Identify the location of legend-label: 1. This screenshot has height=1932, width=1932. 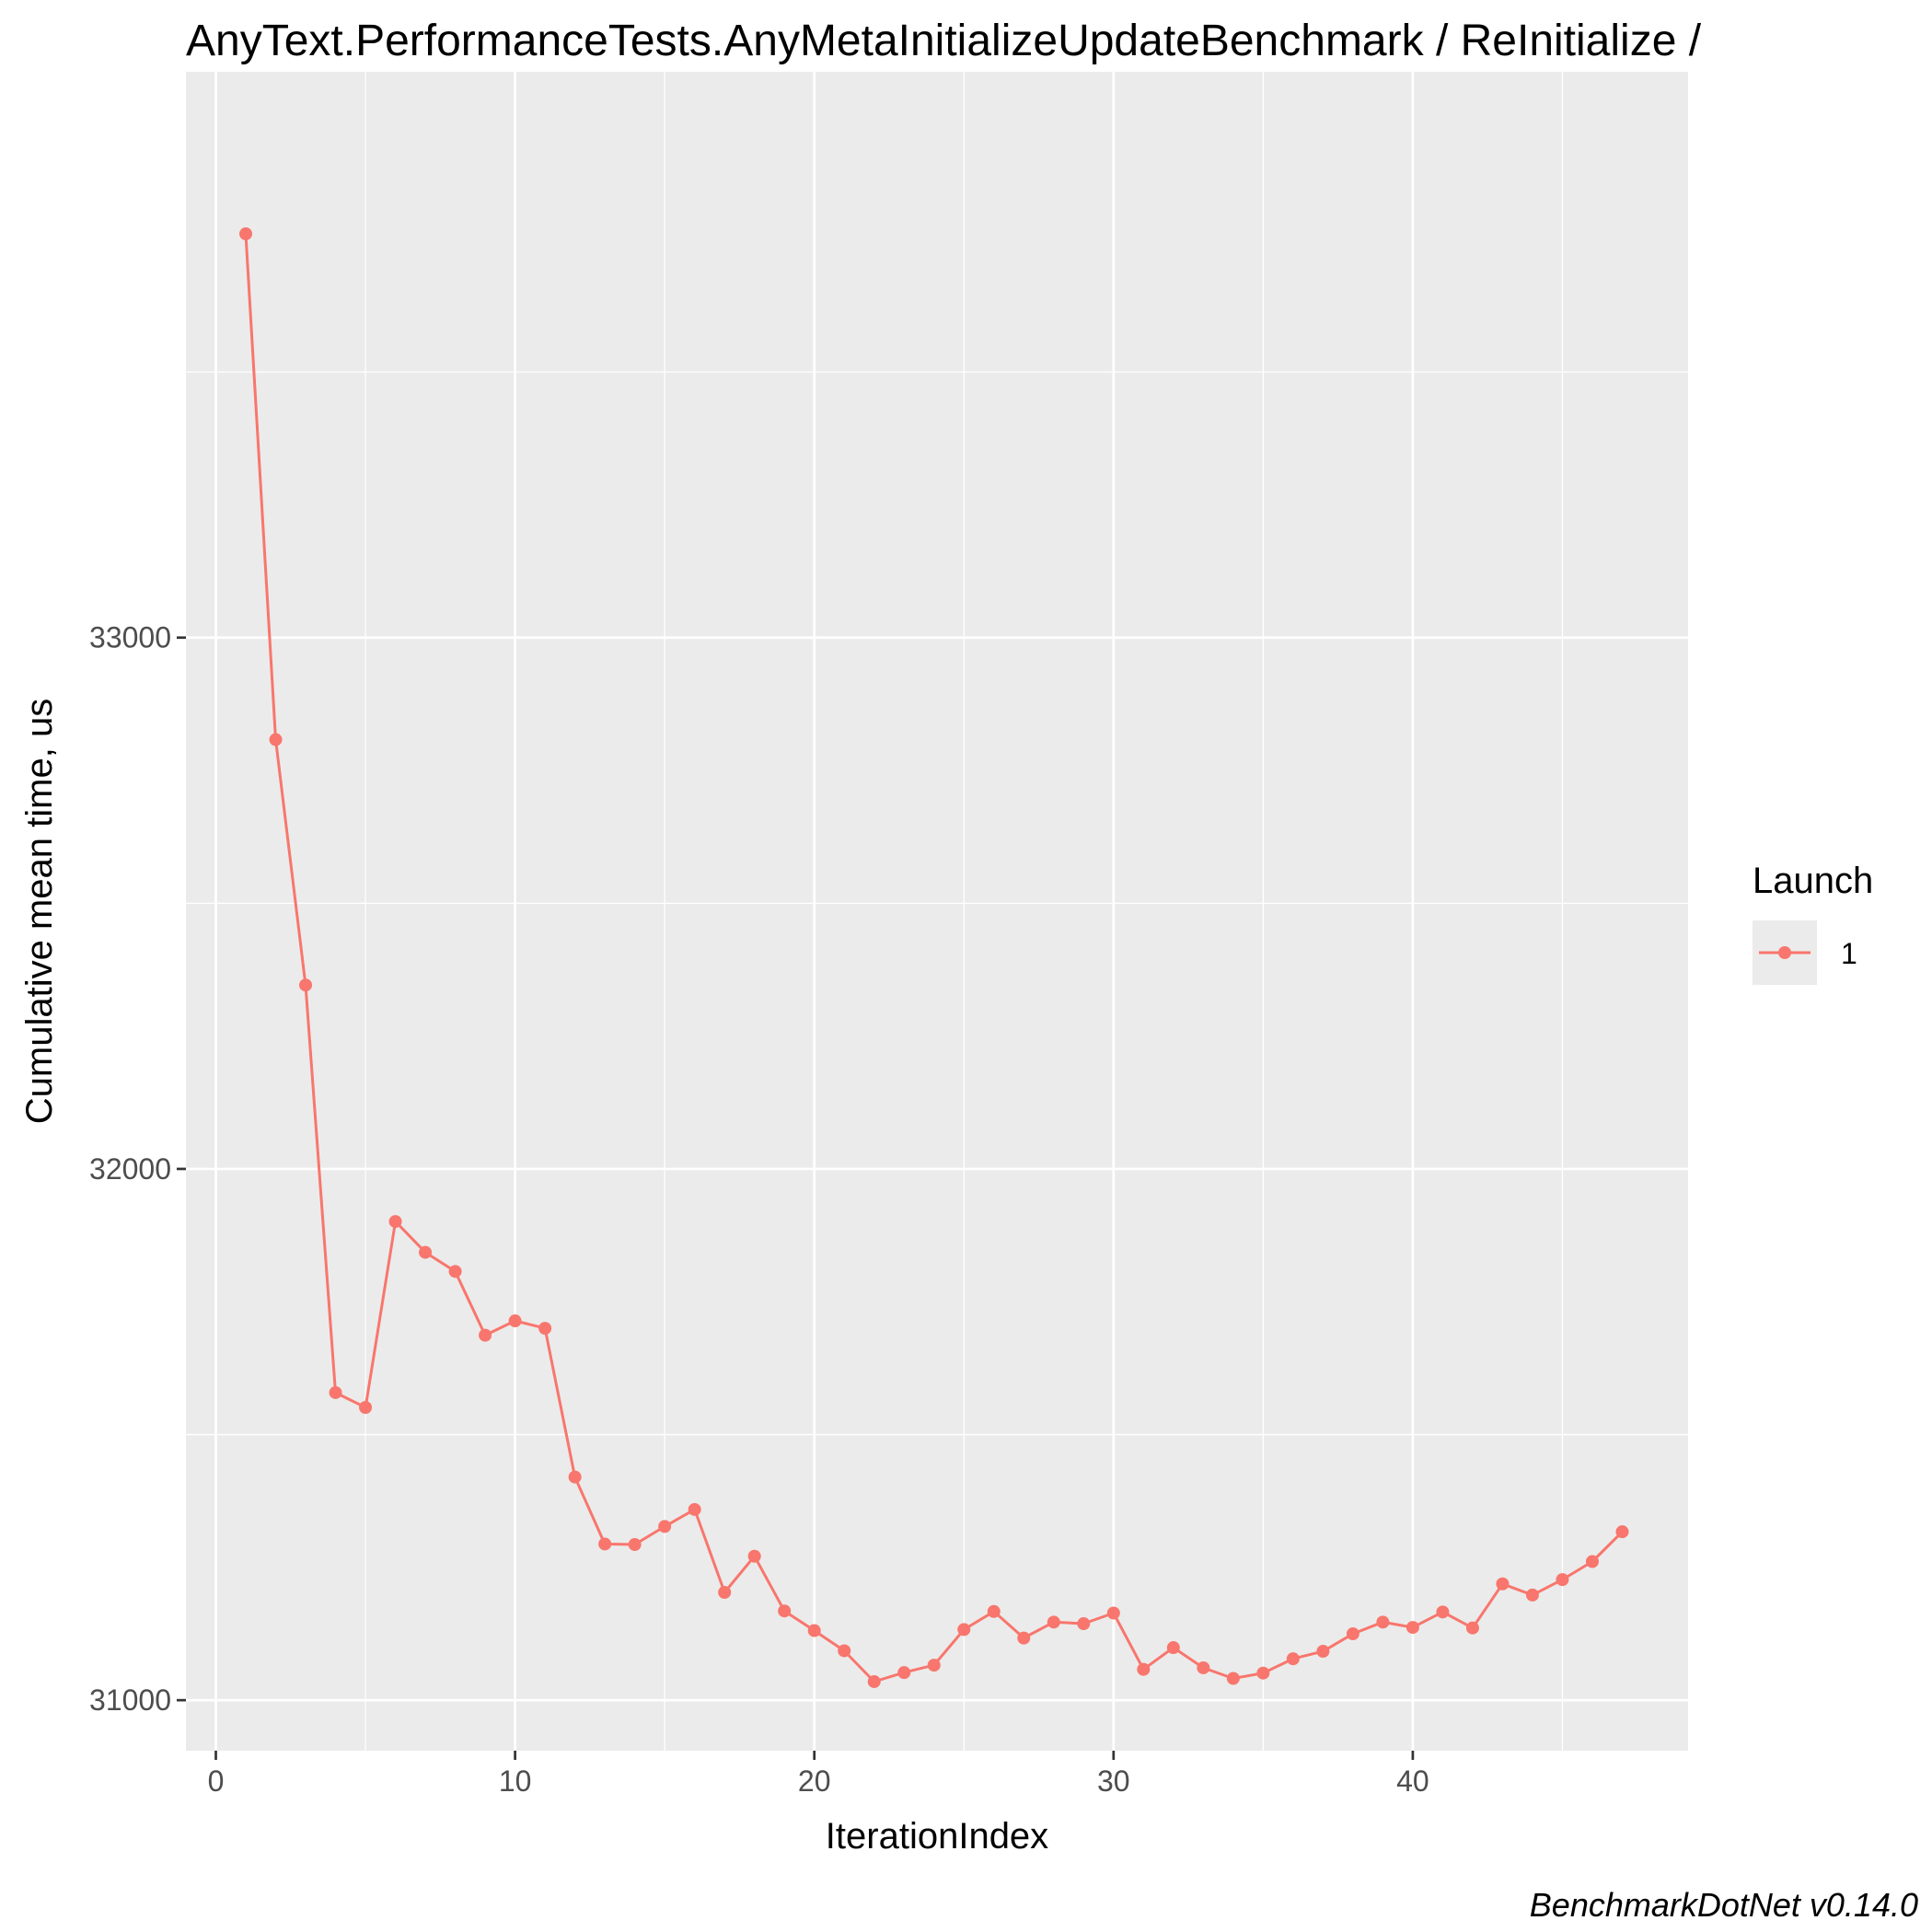
(1849, 954).